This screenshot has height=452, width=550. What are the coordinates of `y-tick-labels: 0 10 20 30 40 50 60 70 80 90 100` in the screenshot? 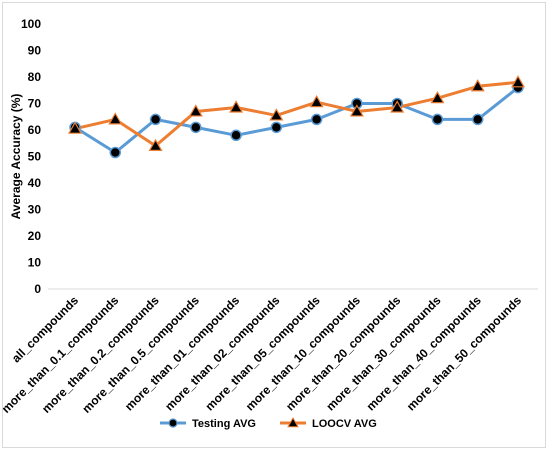 It's located at (31, 156).